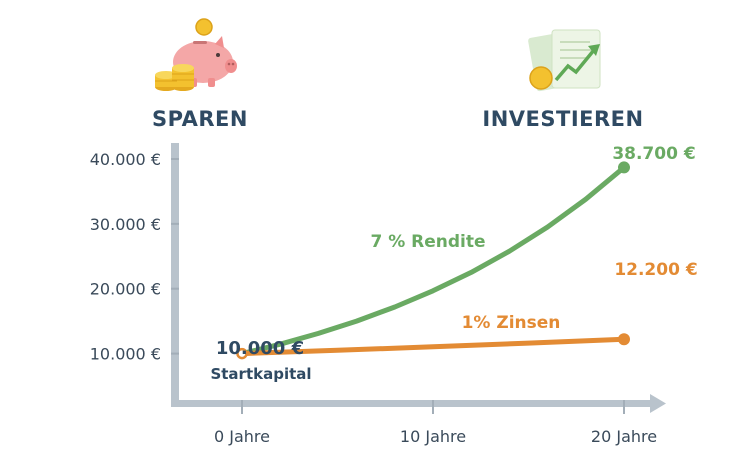 Image resolution: width=750 pixels, height=470 pixels. Describe the element at coordinates (562, 119) in the screenshot. I see `heading-investieren: INVESTIEREN` at that location.